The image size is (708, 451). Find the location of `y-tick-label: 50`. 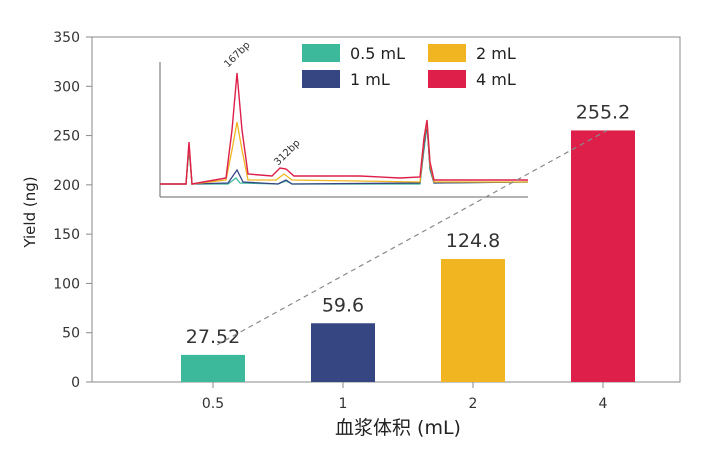

y-tick-label: 50 is located at coordinates (71, 334).